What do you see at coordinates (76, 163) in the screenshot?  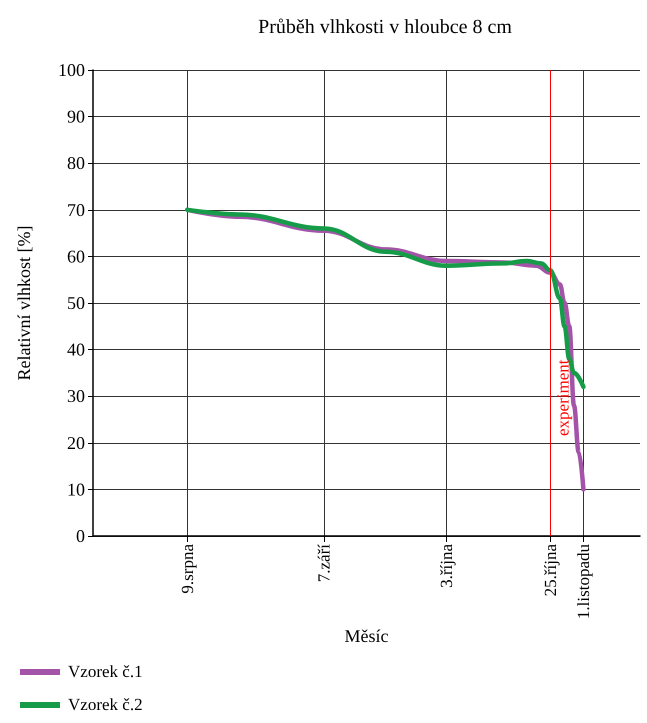 I see `y-tick-label: 80` at bounding box center [76, 163].